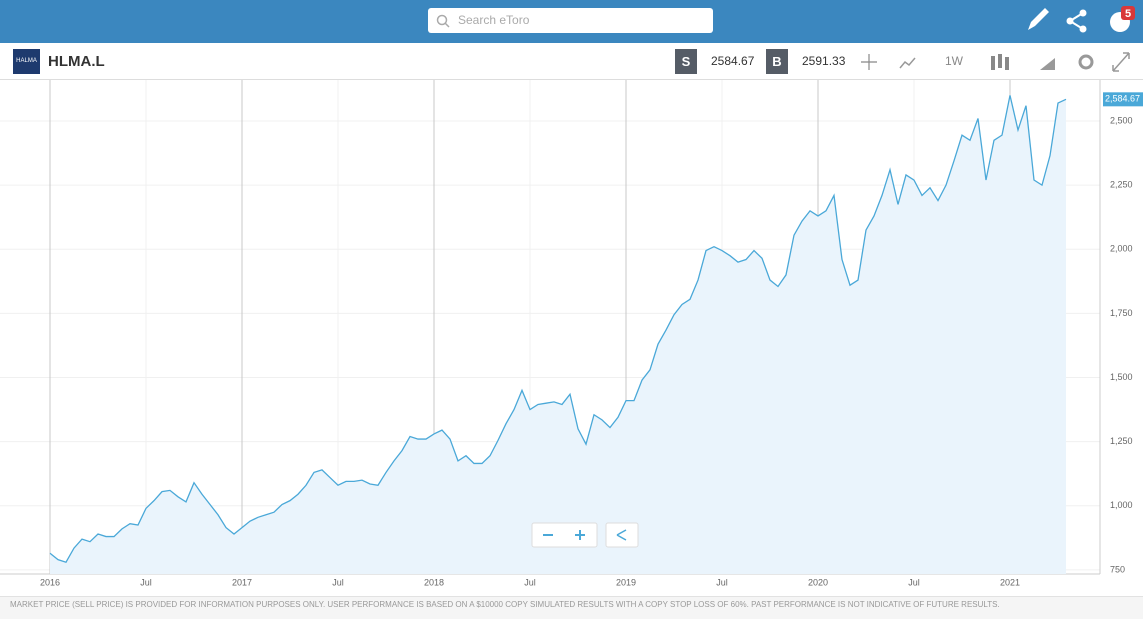 Image resolution: width=1143 pixels, height=619 pixels. Describe the element at coordinates (1117, 569) in the screenshot. I see `y-tick-label: 750` at that location.